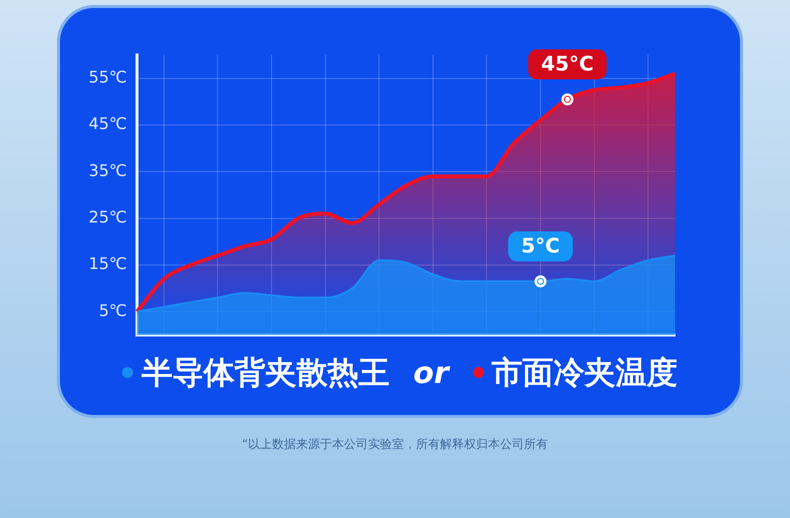  What do you see at coordinates (584, 373) in the screenshot?
I see `legend-label: 市面冷夹温度` at bounding box center [584, 373].